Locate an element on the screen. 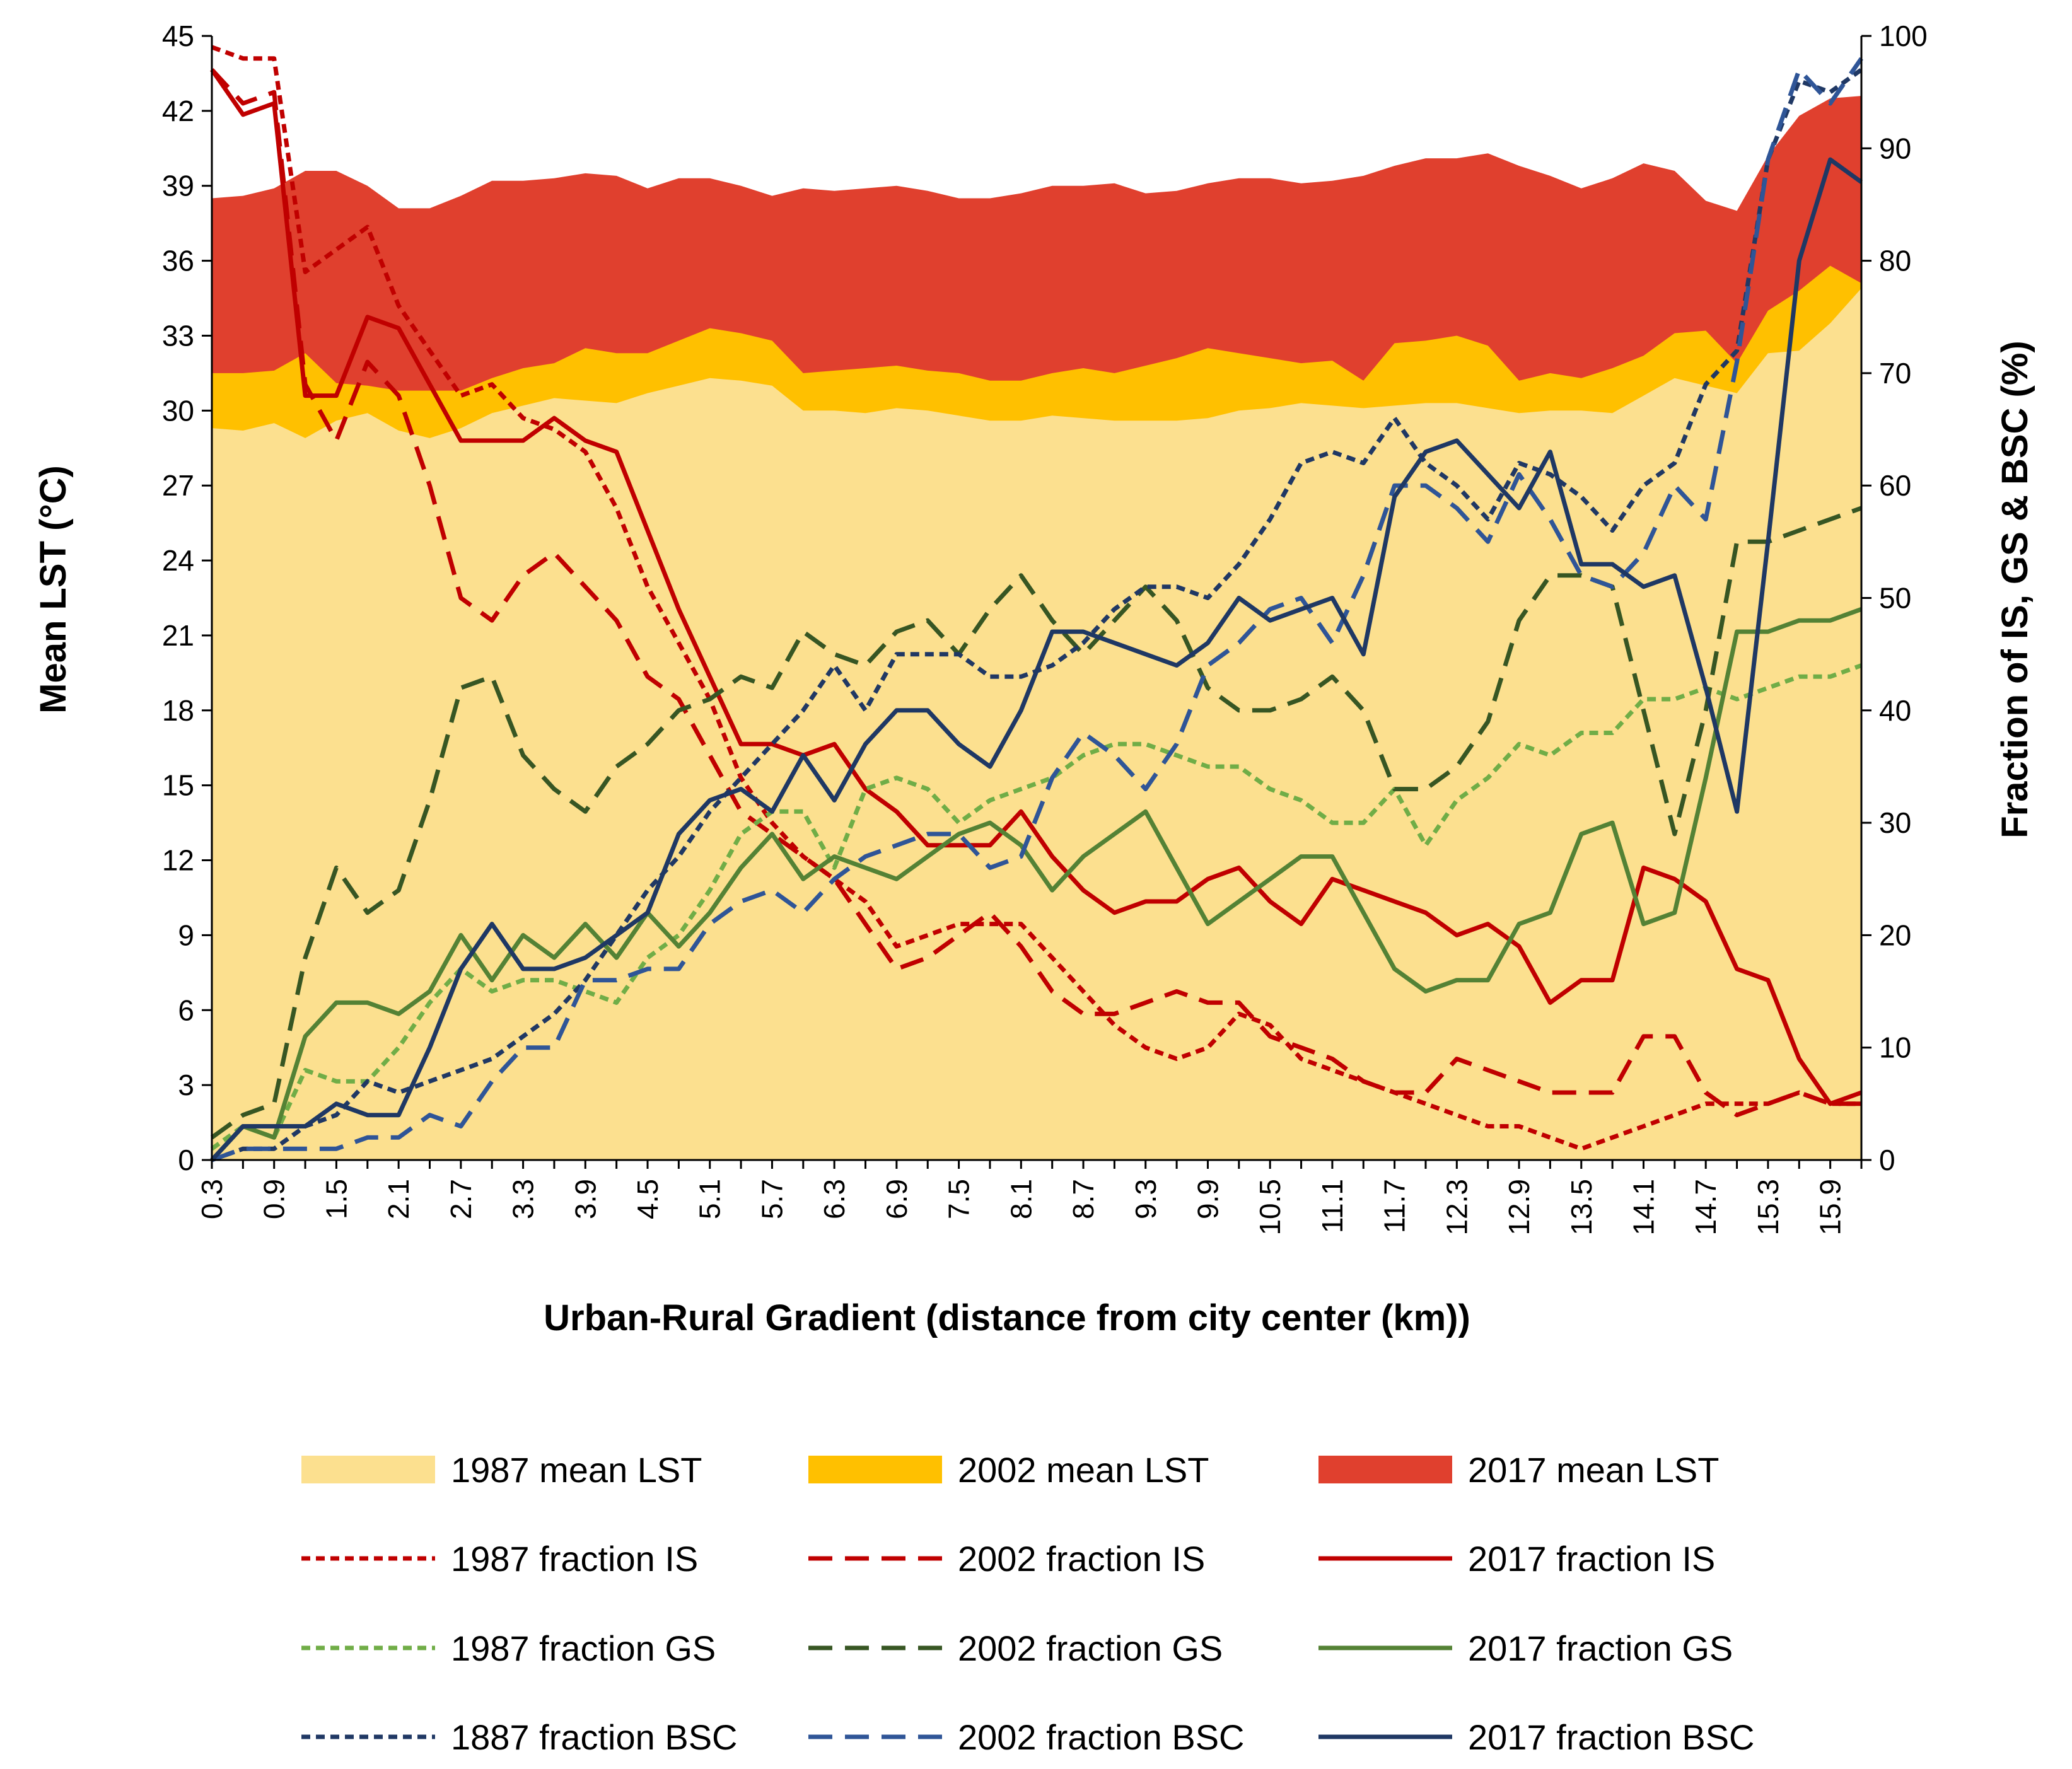  x-tick-label: 9.9 is located at coordinates (1207, 1199).